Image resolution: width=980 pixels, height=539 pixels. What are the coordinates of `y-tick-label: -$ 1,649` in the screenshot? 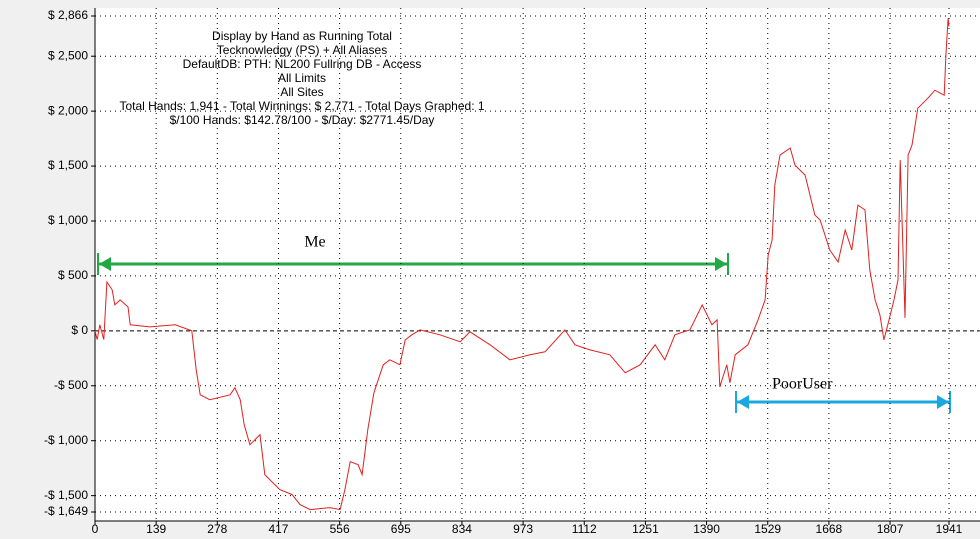 It's located at (66, 511).